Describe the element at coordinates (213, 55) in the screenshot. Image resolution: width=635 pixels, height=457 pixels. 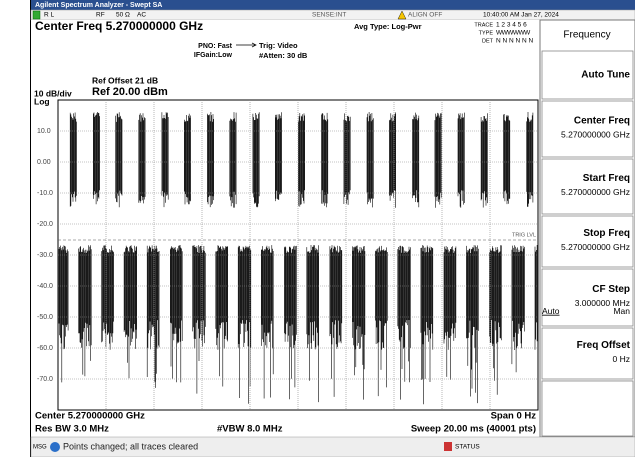
I see `ifgain: IFGain:Low` at that location.